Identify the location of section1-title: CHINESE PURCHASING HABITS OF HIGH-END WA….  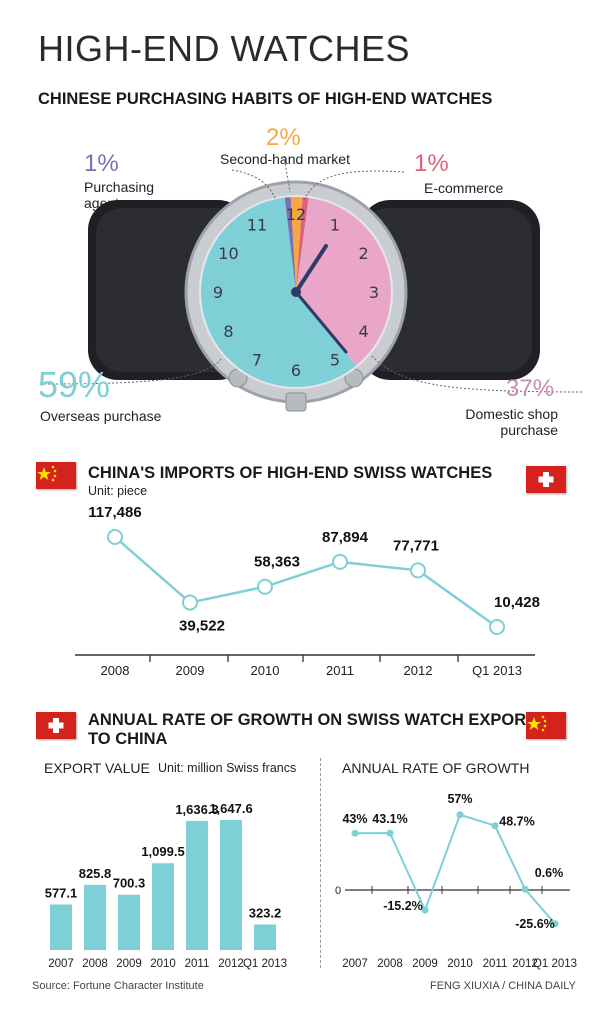
(265, 99).